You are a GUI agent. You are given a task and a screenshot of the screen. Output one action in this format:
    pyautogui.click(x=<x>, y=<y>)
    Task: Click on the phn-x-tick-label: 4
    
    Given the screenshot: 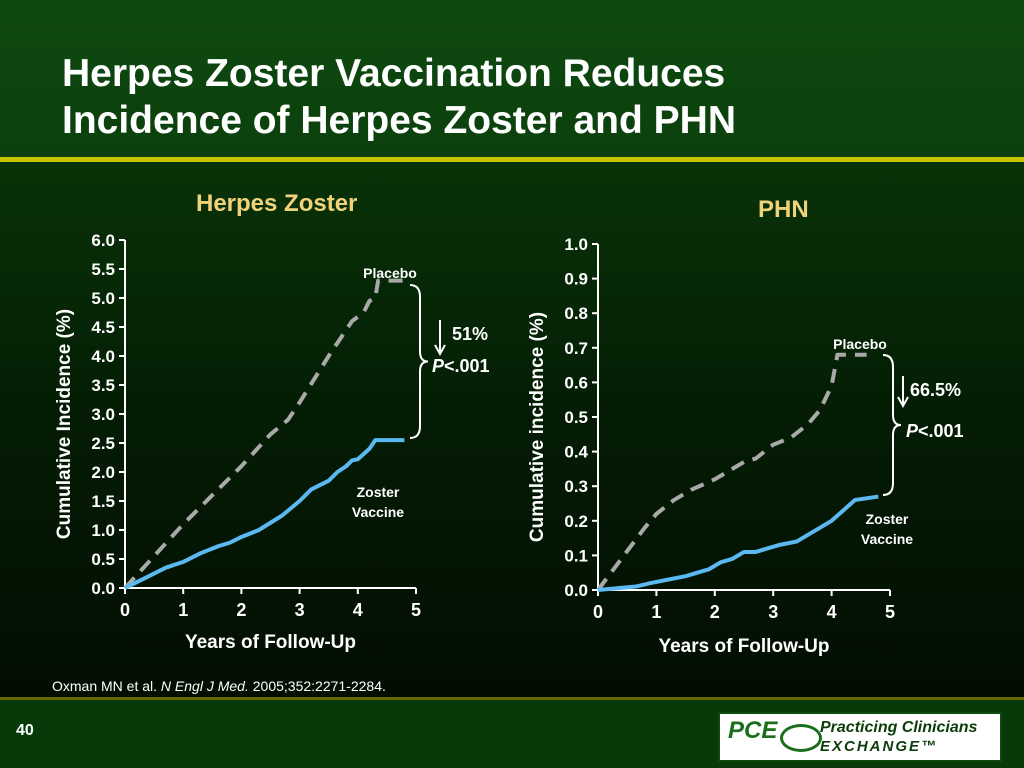 What is the action you would take?
    pyautogui.click(x=832, y=612)
    